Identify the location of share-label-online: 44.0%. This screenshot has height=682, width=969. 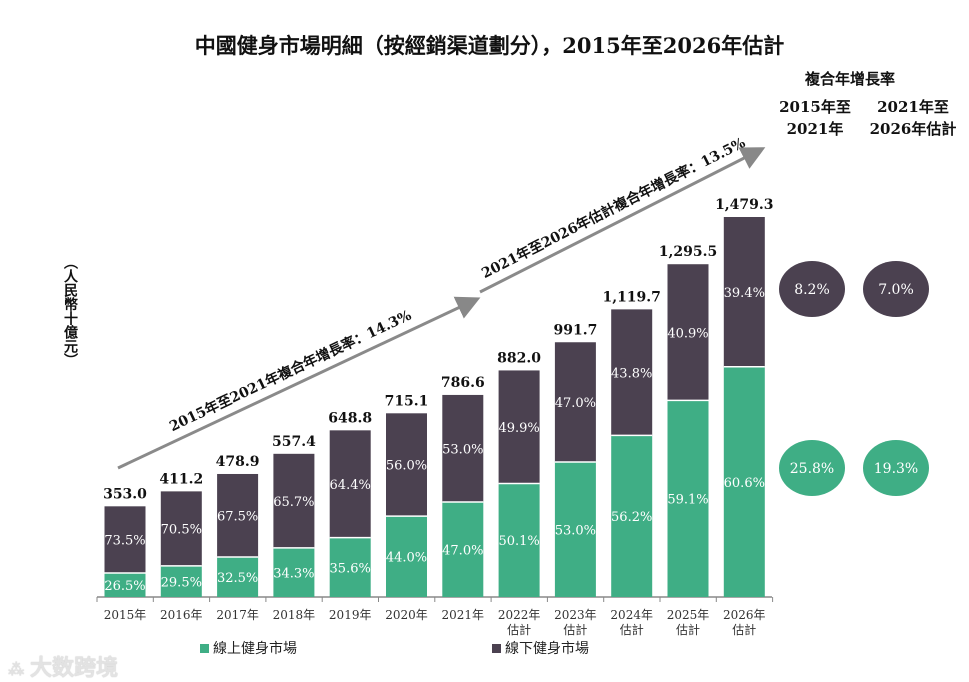
(406, 558).